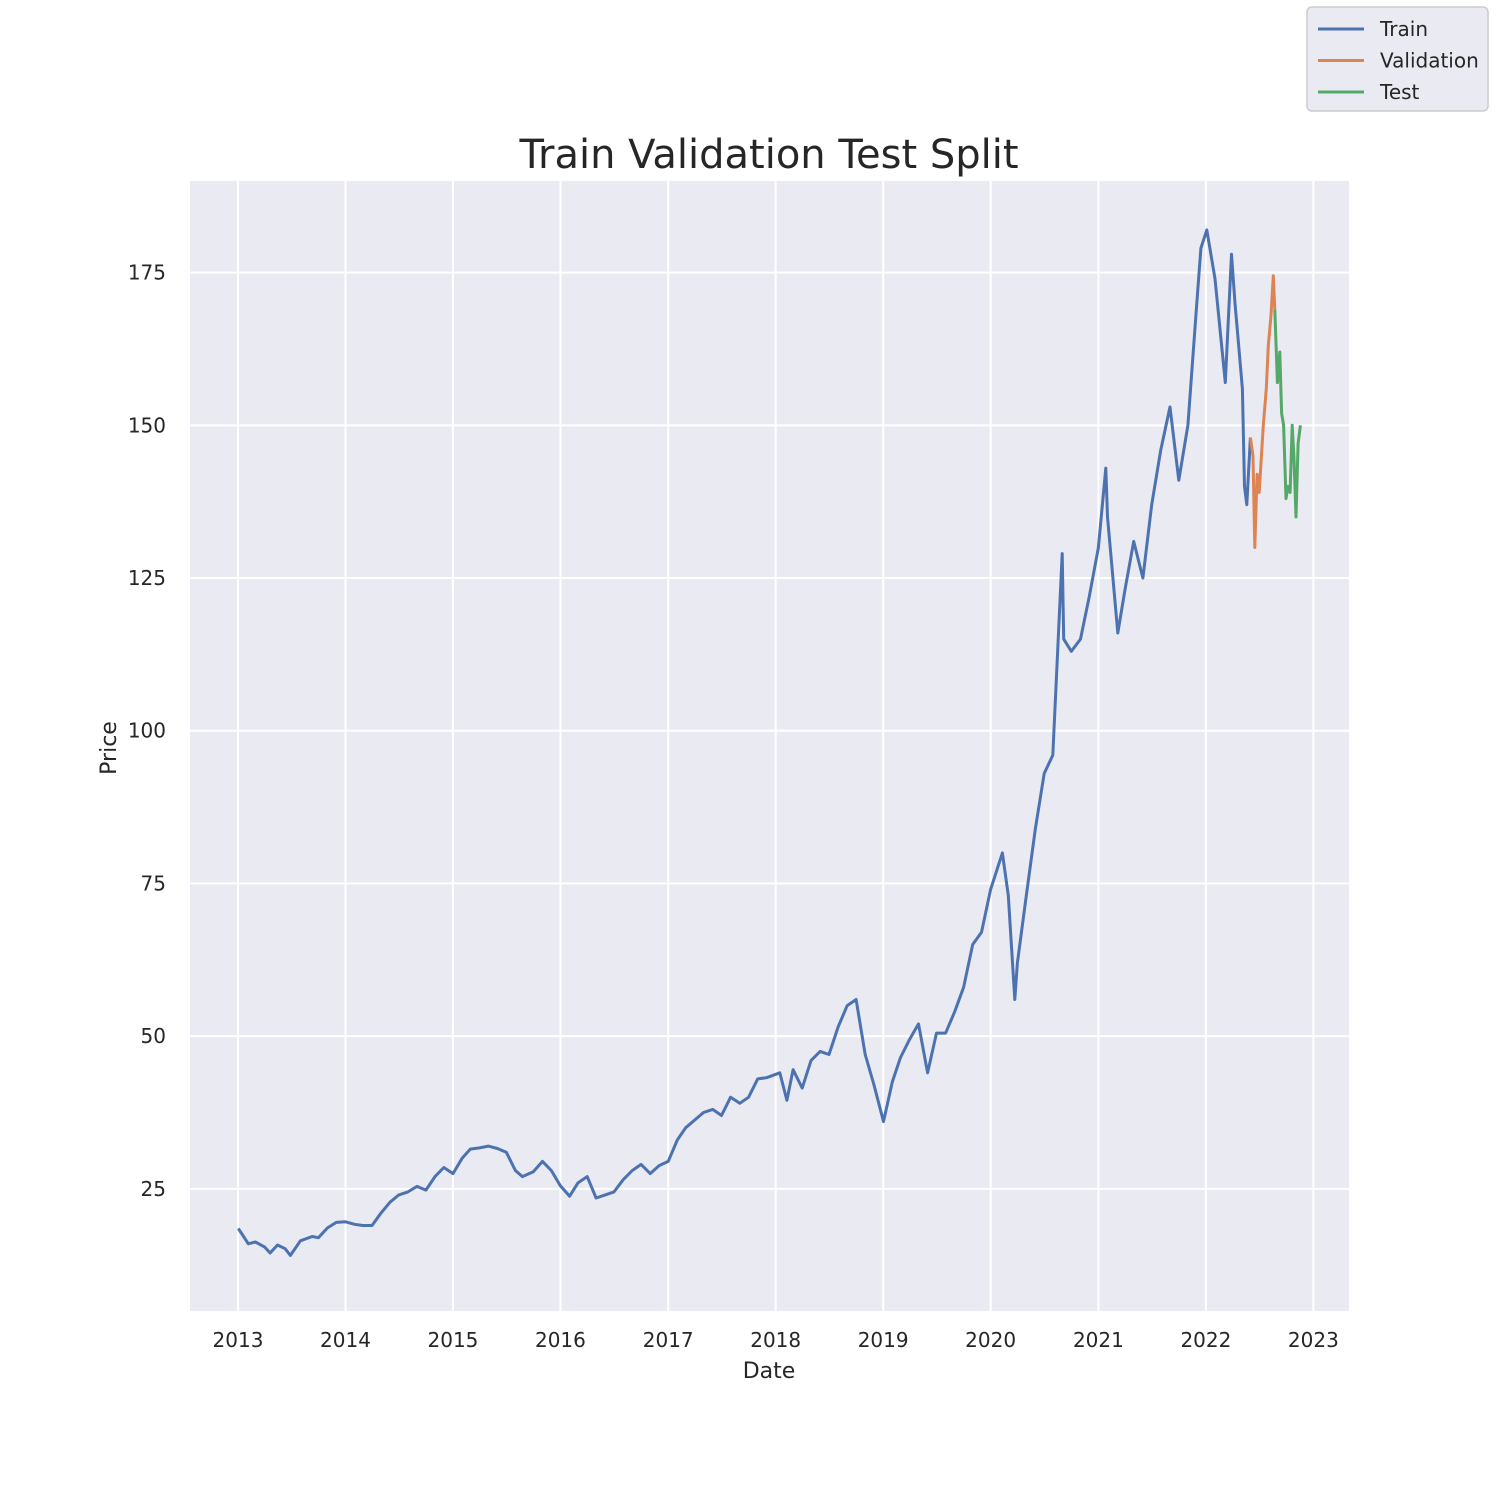  I want to click on x-tick-label: 2015, so click(453, 1340).